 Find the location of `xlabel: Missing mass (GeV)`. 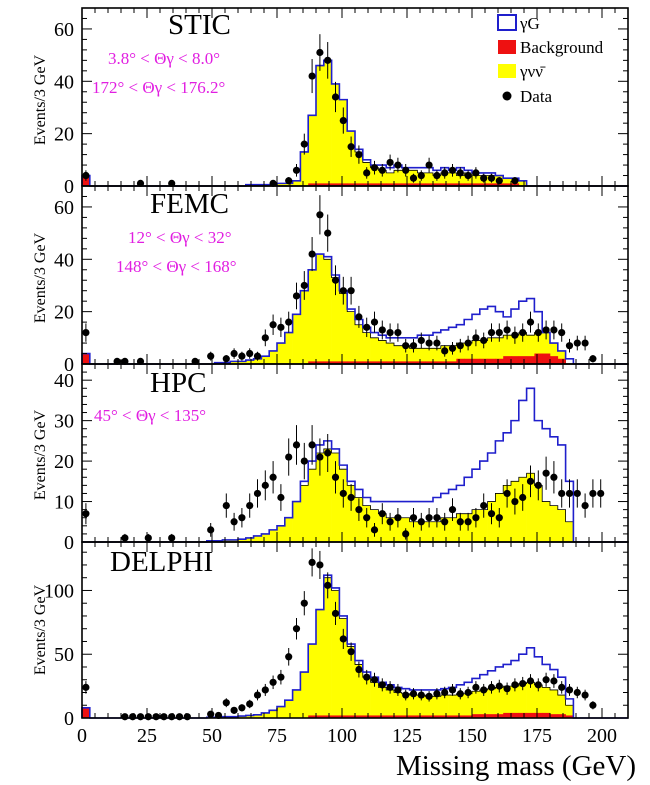

xlabel: Missing mass (GeV) is located at coordinates (516, 766).